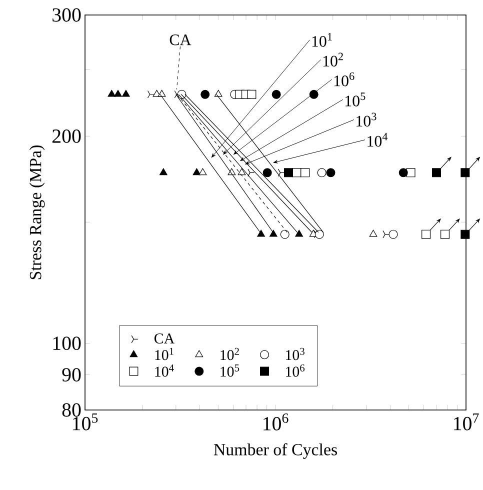 The height and width of the screenshot is (490, 483). I want to click on legend-label: 10$^{4}$, so click(164, 370).